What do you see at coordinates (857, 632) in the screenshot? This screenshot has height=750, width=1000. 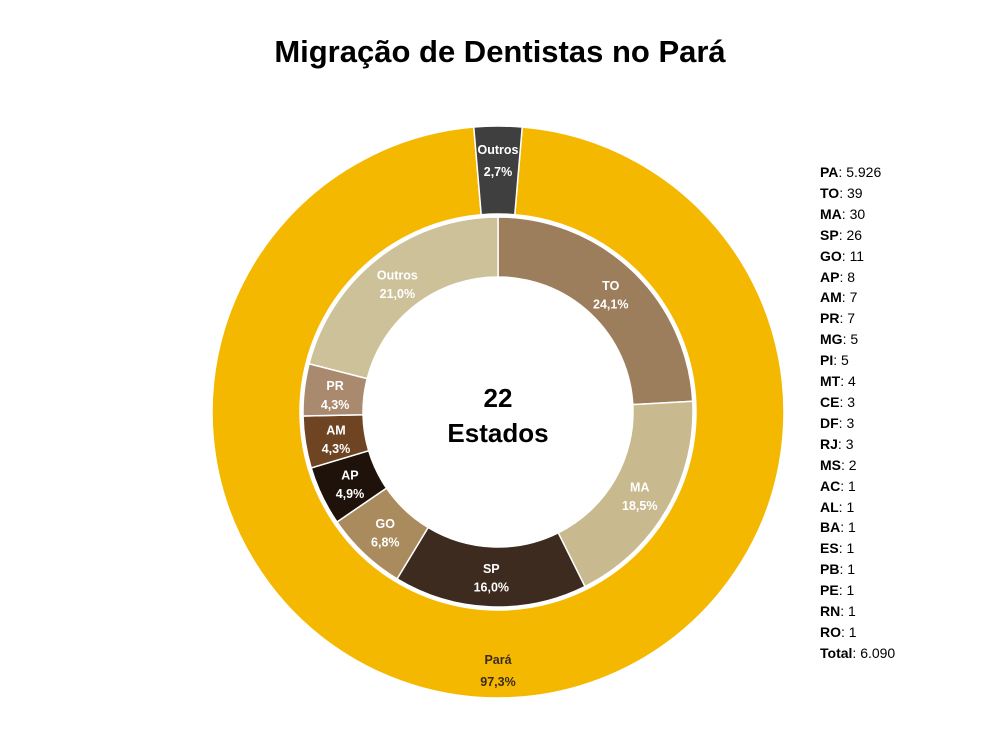 I see `legend-row-ro: RO: 1` at bounding box center [857, 632].